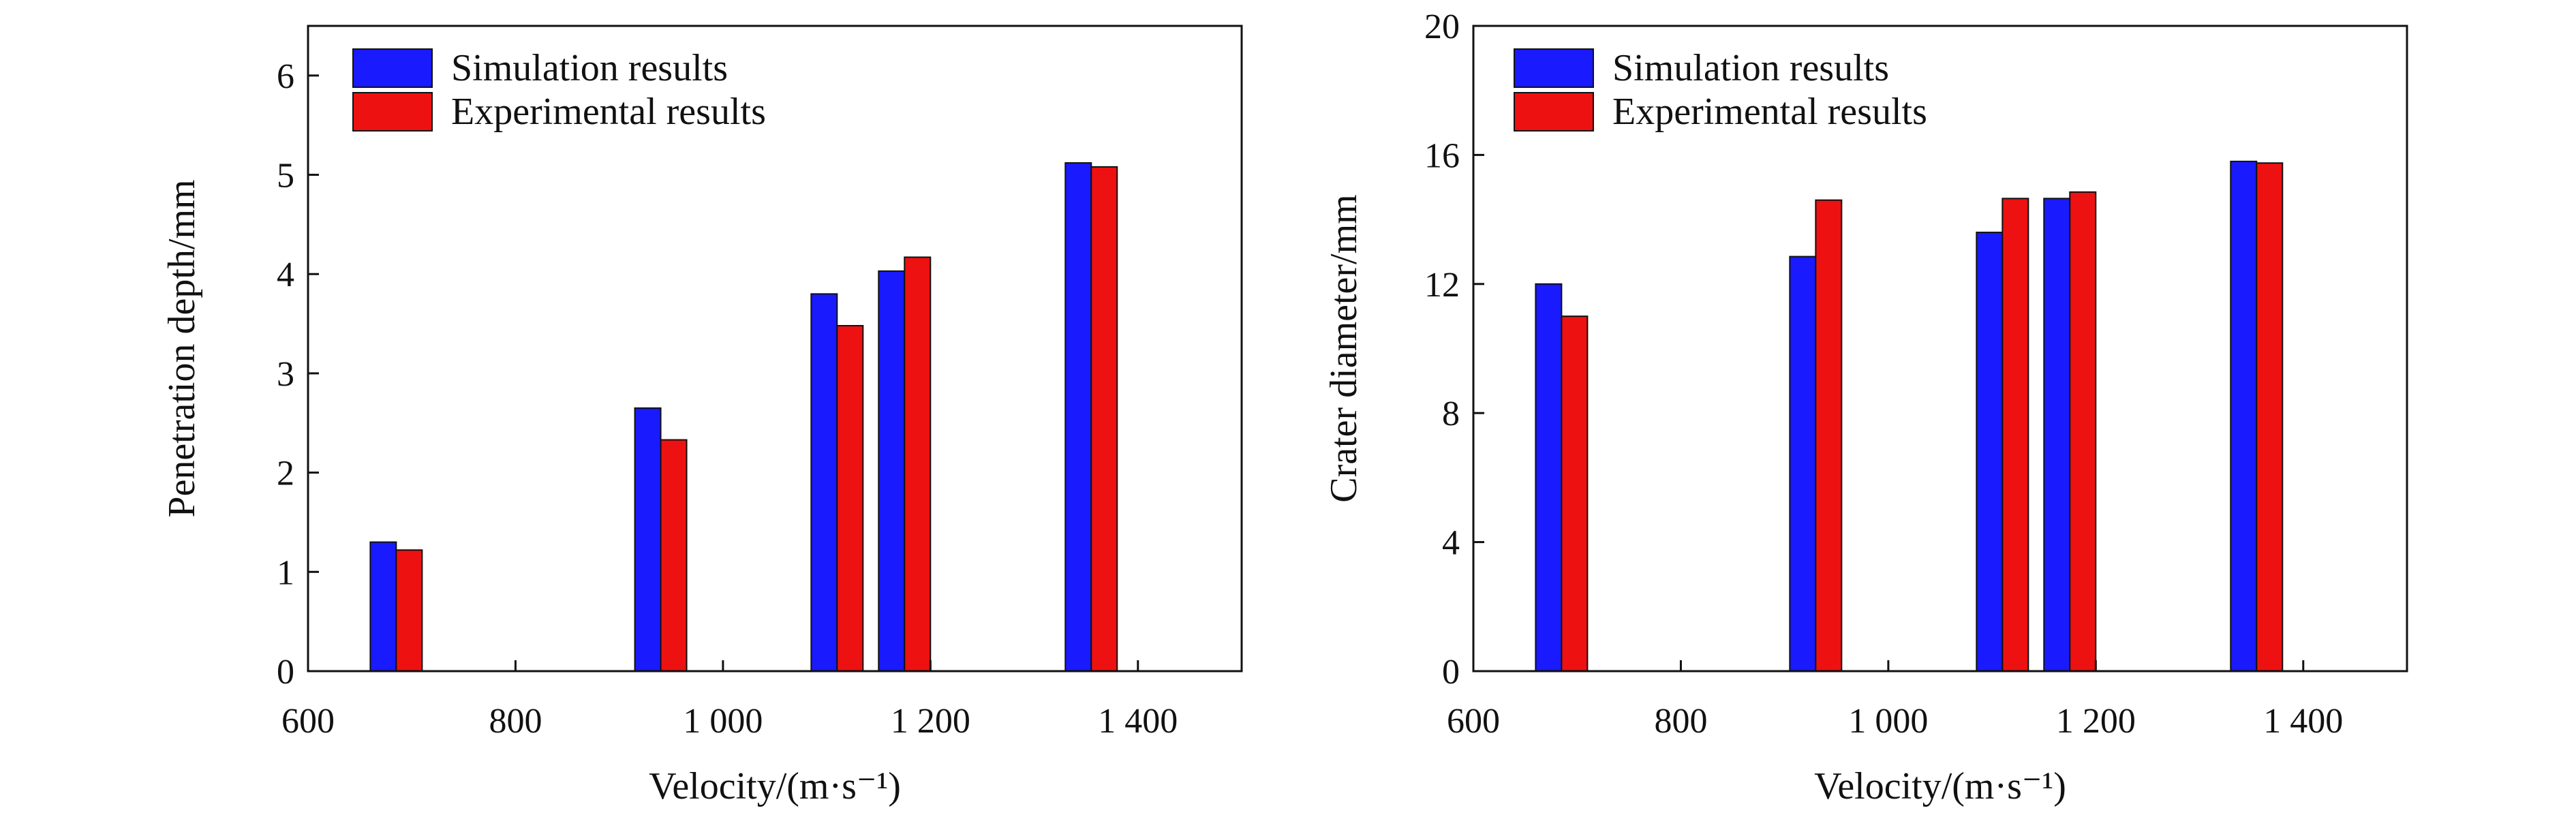  I want to click on y-tick-label: 5, so click(285, 176).